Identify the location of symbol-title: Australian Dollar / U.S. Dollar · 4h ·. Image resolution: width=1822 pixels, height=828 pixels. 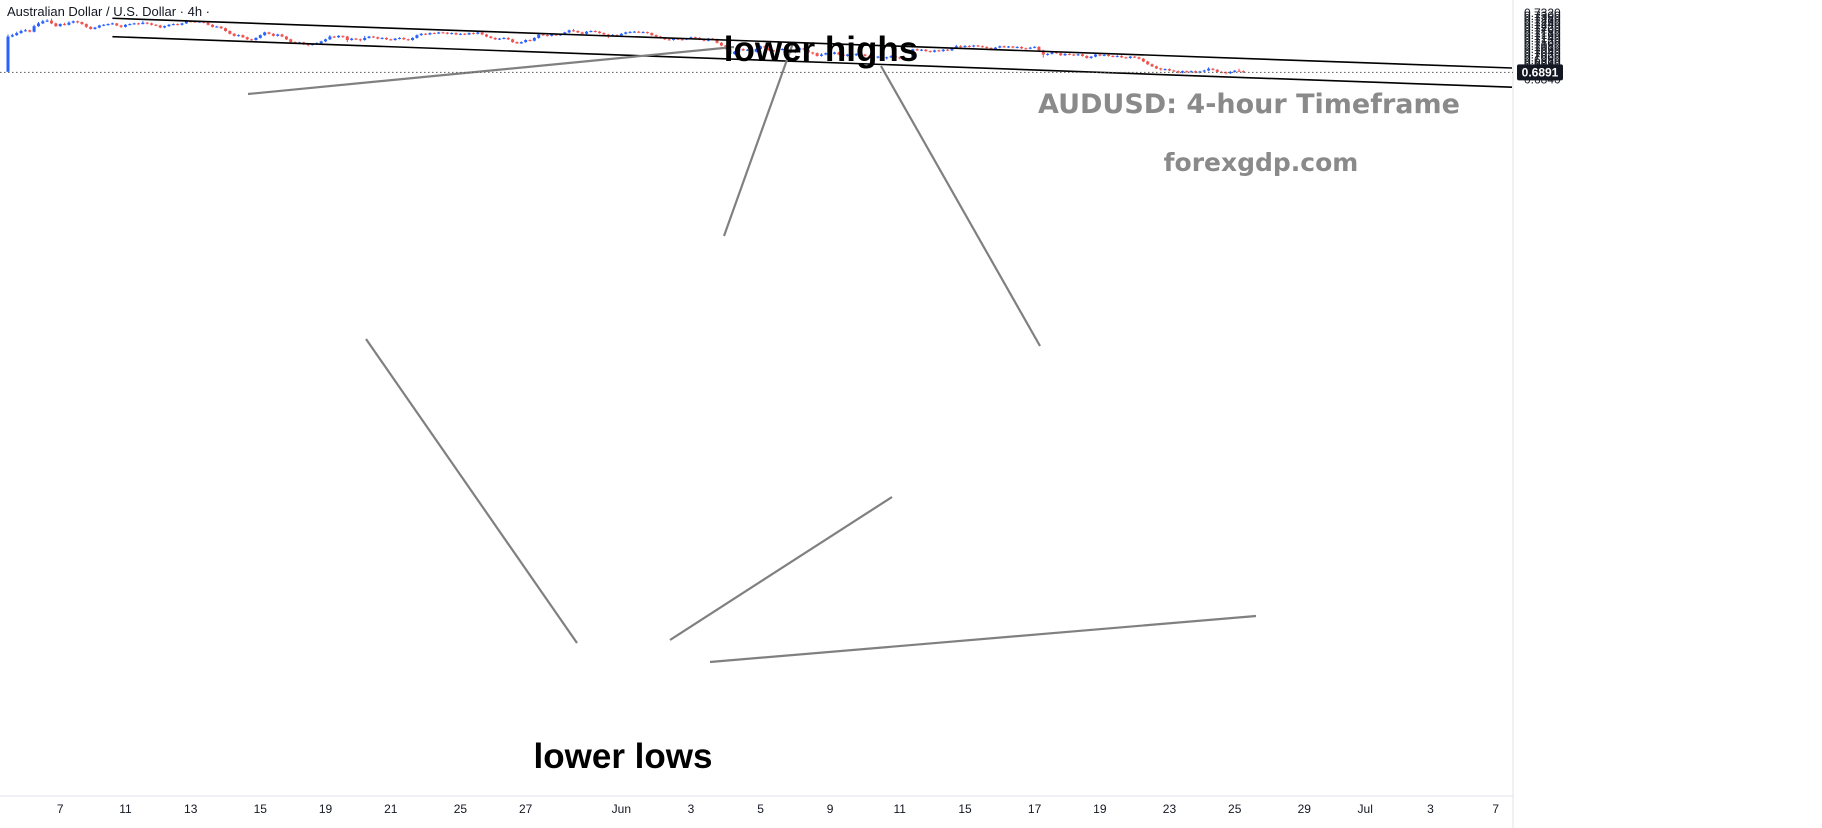
(109, 11).